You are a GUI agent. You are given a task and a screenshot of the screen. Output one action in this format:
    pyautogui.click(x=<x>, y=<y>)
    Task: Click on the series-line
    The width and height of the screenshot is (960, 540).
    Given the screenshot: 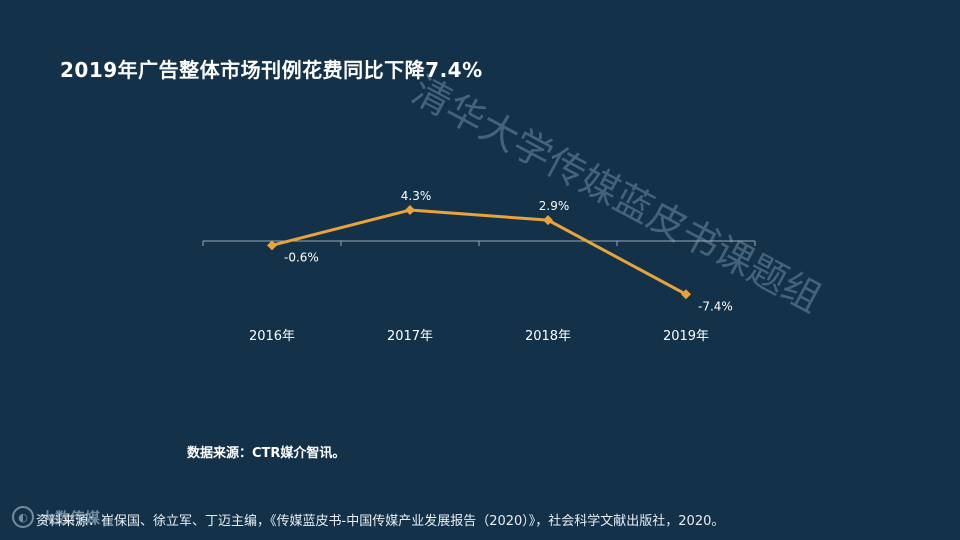 What is the action you would take?
    pyautogui.click(x=479, y=252)
    